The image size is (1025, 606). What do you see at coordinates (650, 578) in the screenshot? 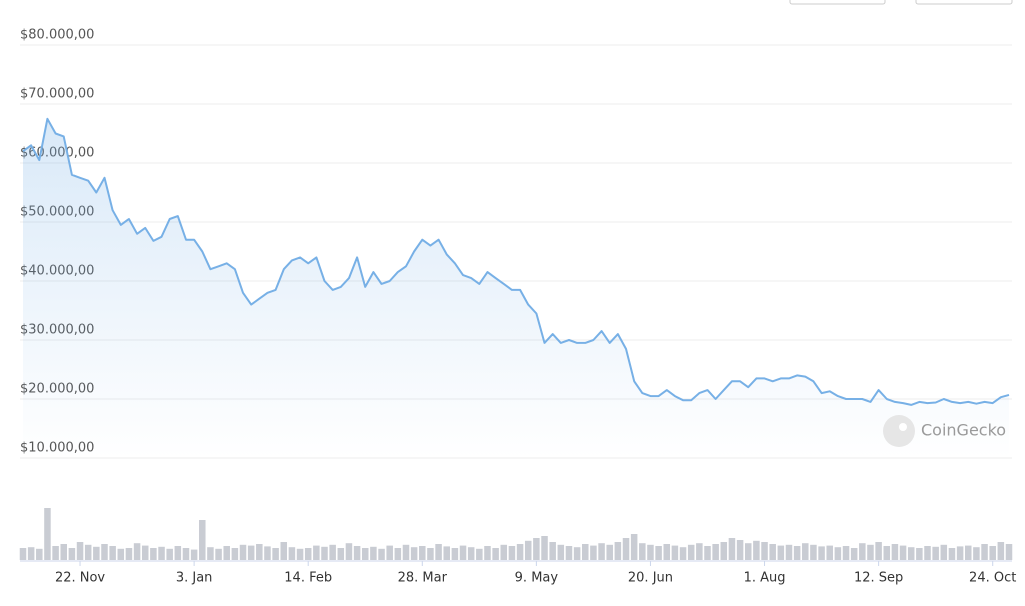
I see `x-tick-label: 20. Jun` at bounding box center [650, 578].